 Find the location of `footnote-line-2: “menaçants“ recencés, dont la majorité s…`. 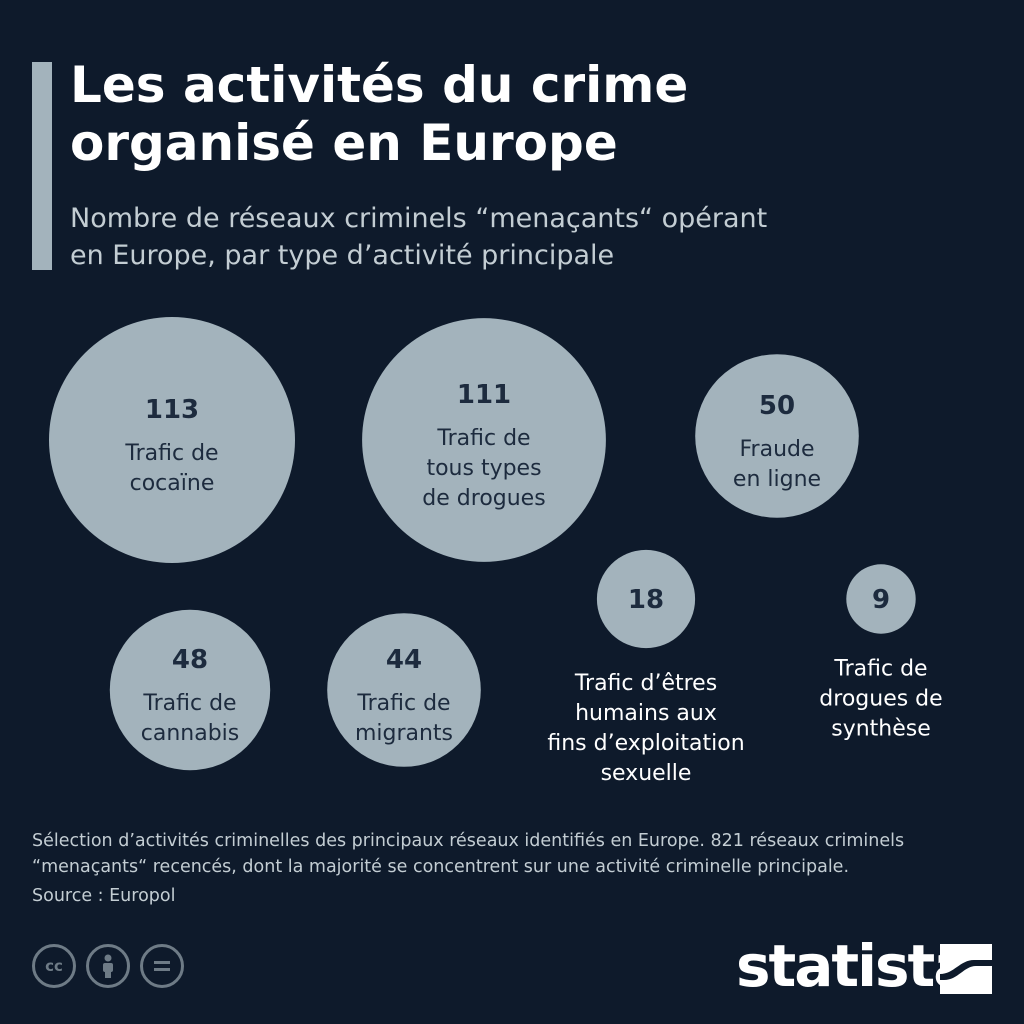

footnote-line-2: “menaçants“ recencés, dont la majorité s… is located at coordinates (441, 867).